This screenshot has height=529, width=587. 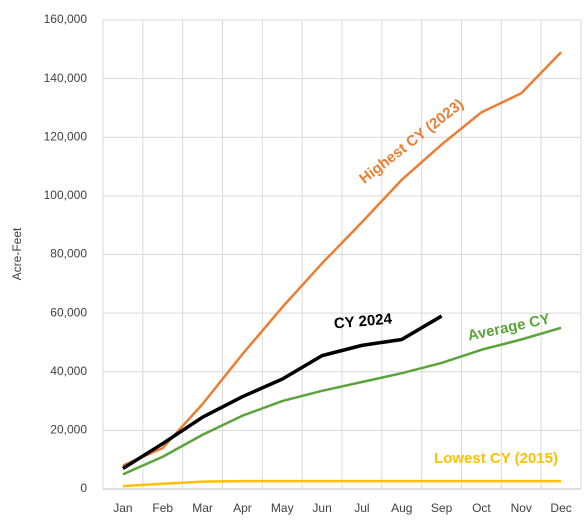 I want to click on x-tick-label: Mar, so click(x=202, y=508).